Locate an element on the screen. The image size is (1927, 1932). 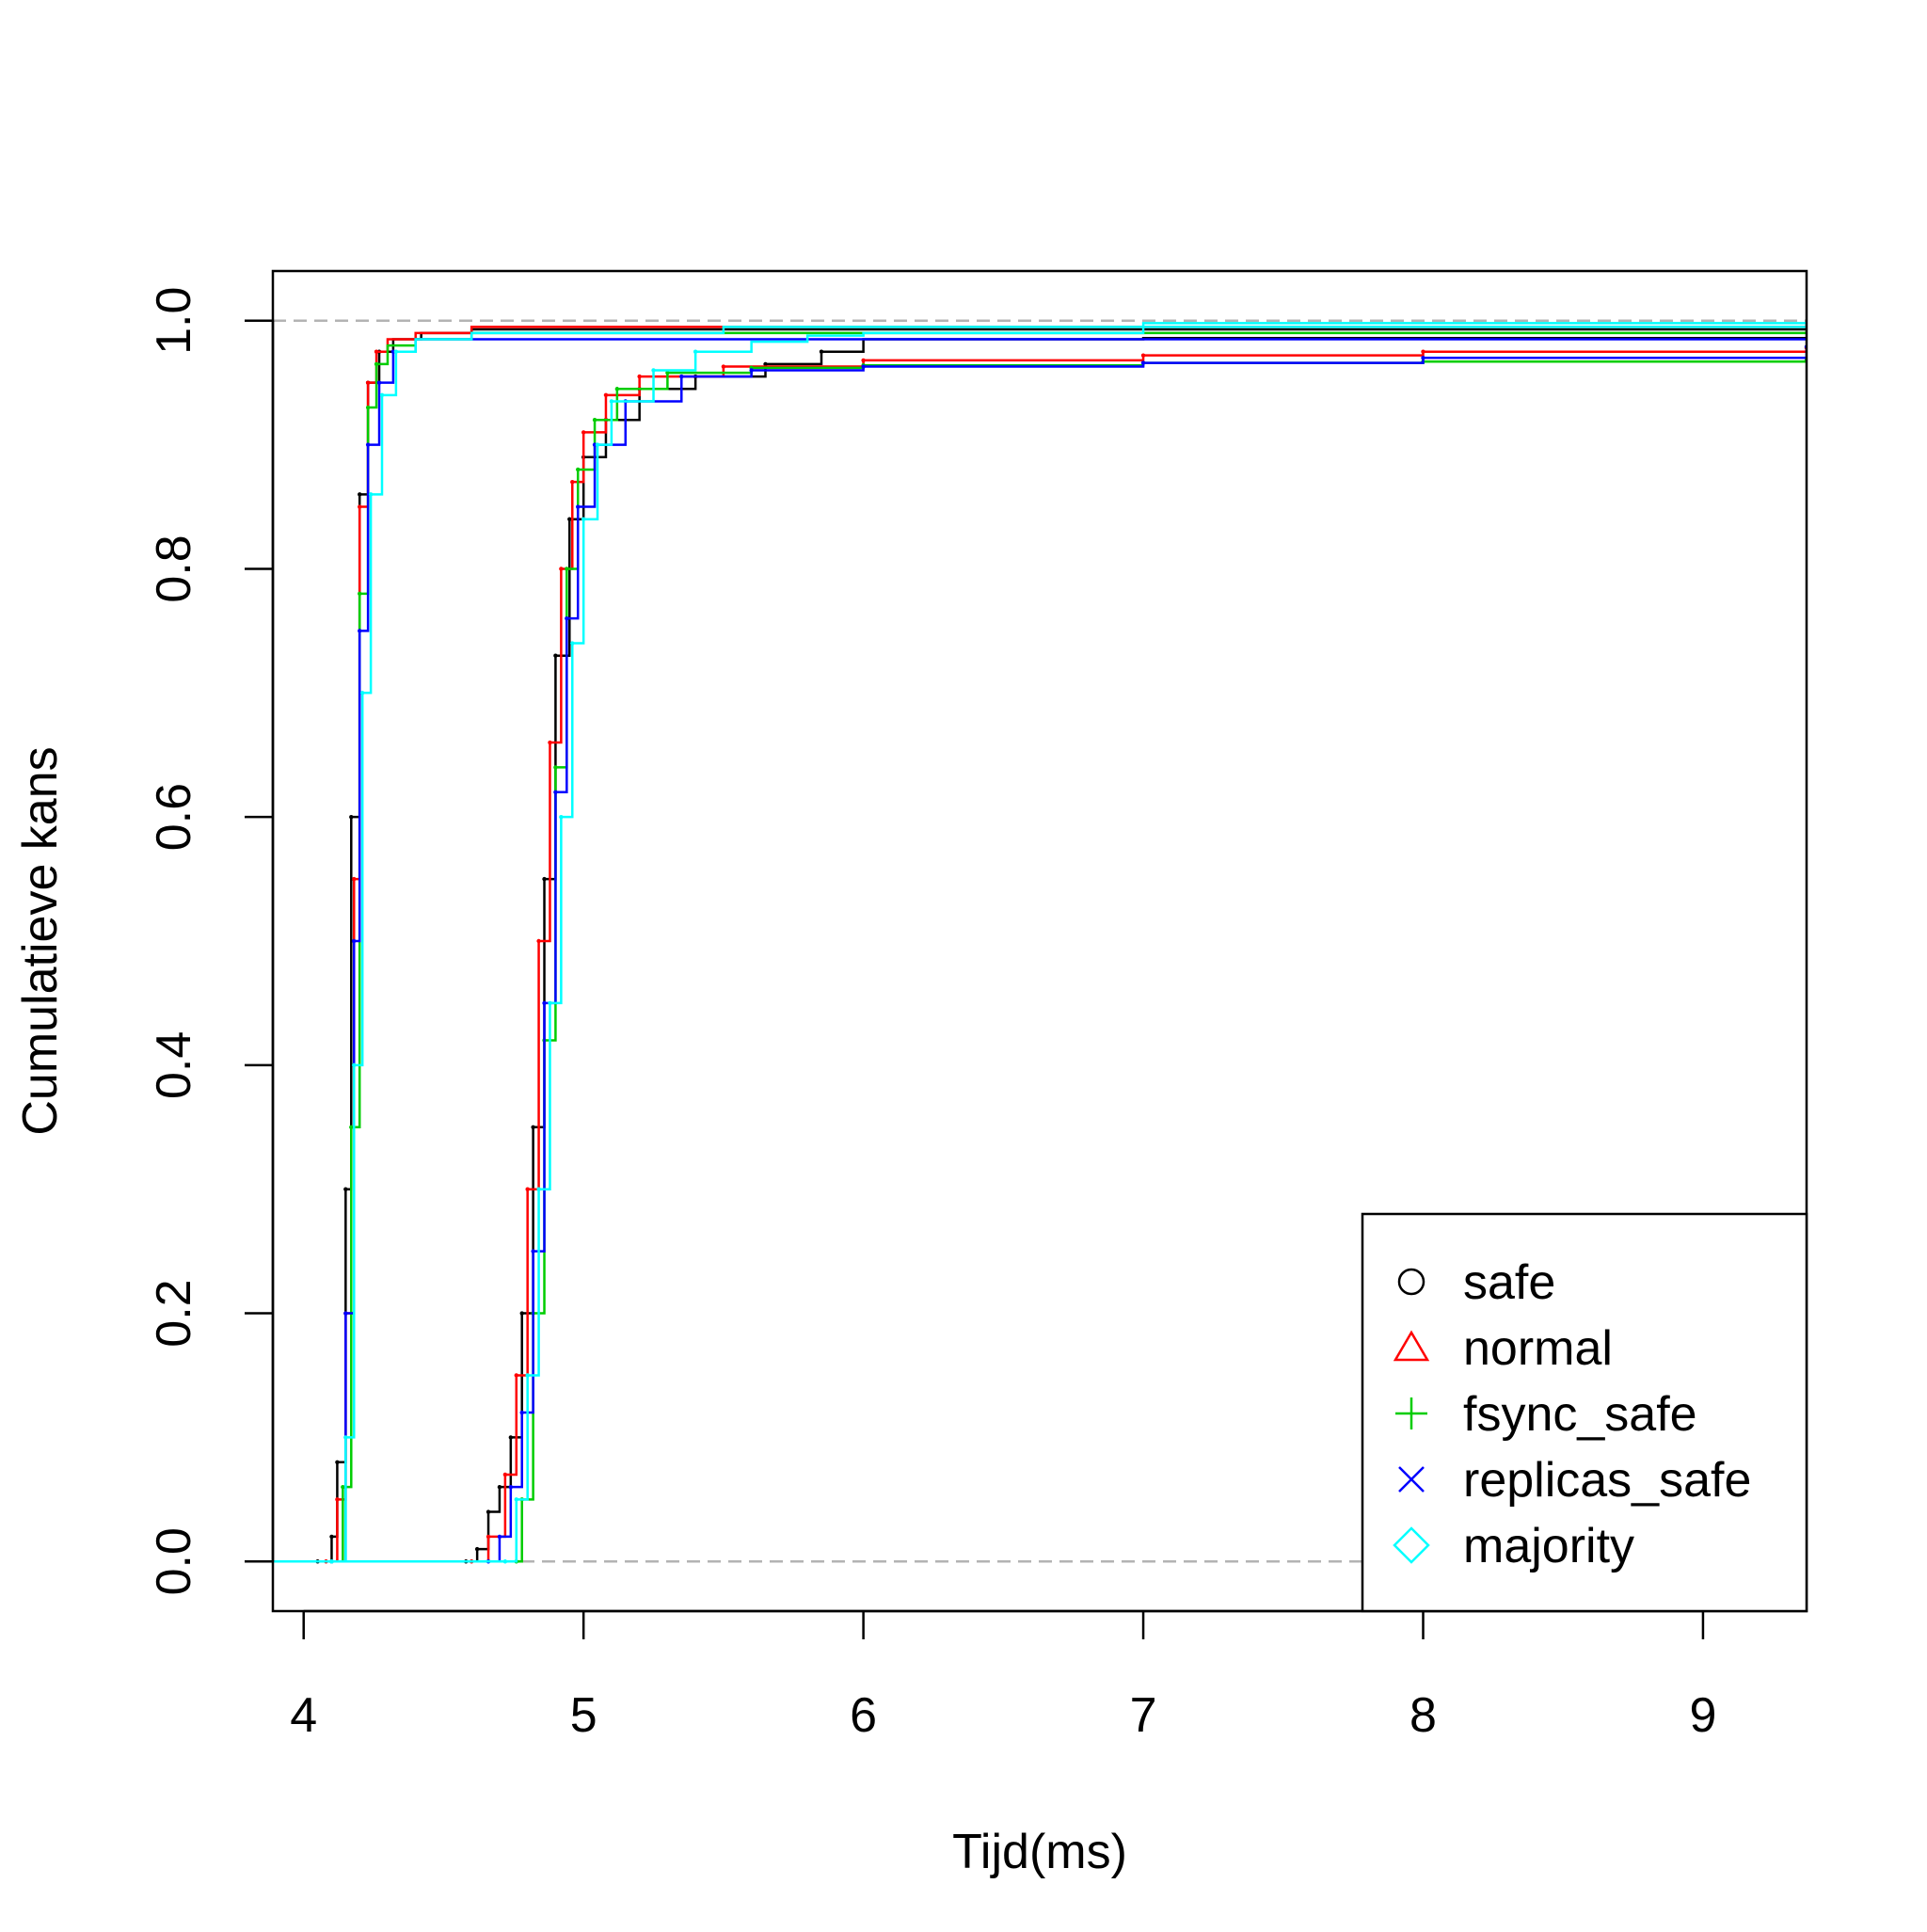
y-tick-label: 0.0 is located at coordinates (174, 1561).